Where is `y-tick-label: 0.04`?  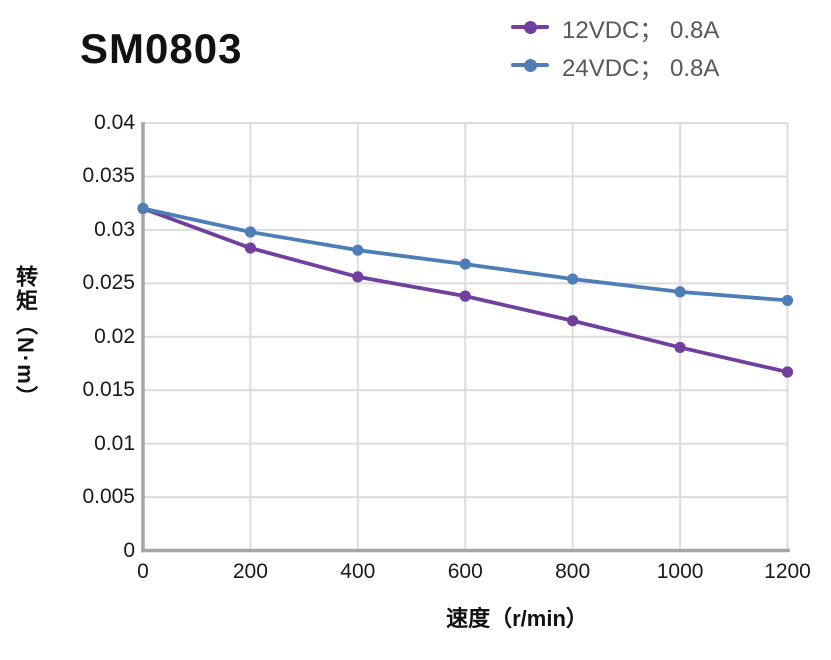
y-tick-label: 0.04 is located at coordinates (114, 122).